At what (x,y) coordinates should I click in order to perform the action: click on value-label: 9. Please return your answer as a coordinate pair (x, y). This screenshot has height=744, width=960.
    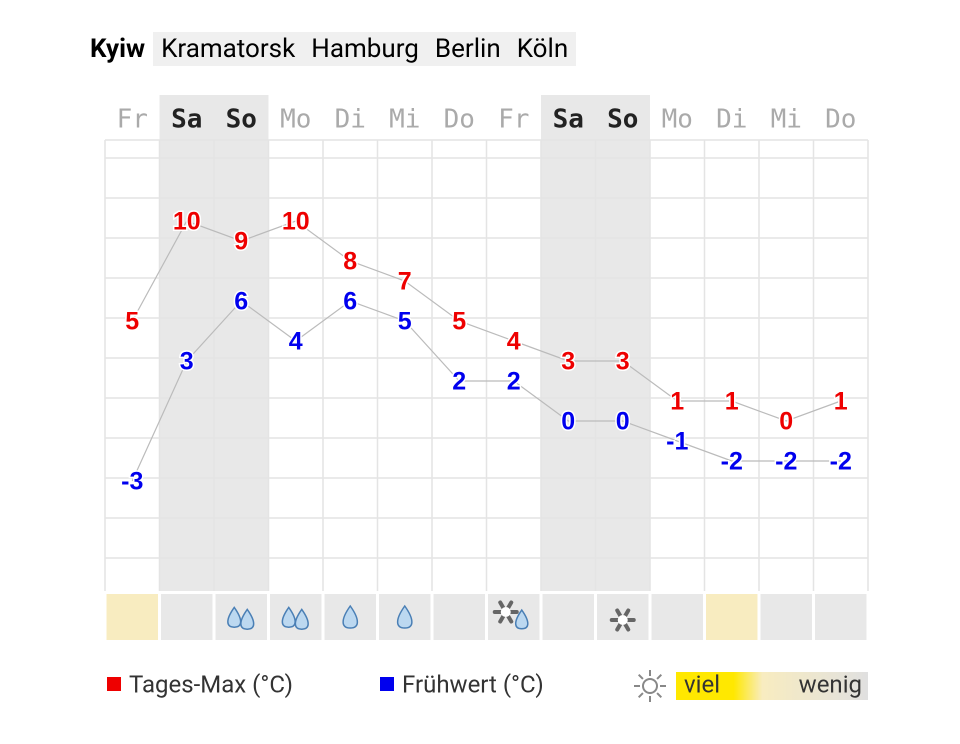
    Looking at the image, I should click on (241, 242).